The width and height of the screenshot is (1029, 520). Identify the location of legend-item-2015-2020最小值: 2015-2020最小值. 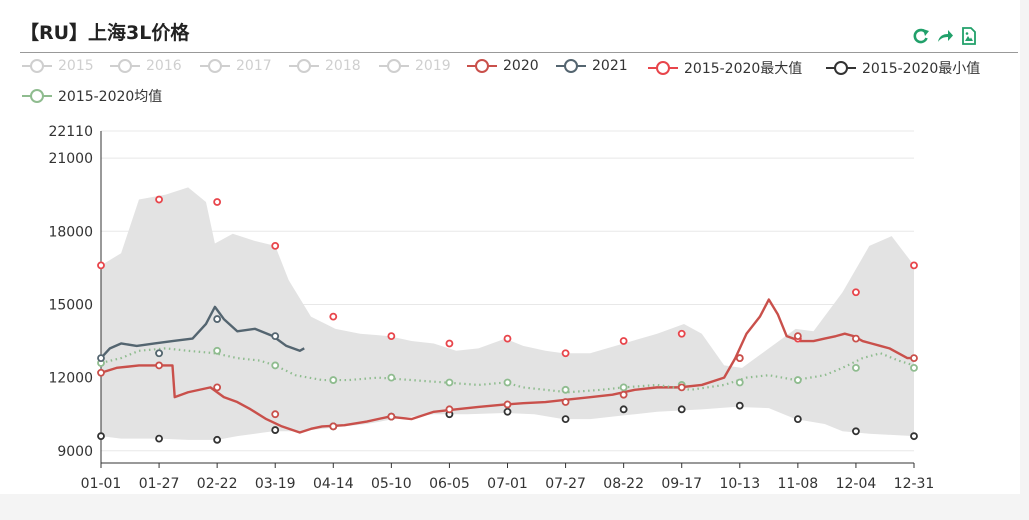
(903, 68).